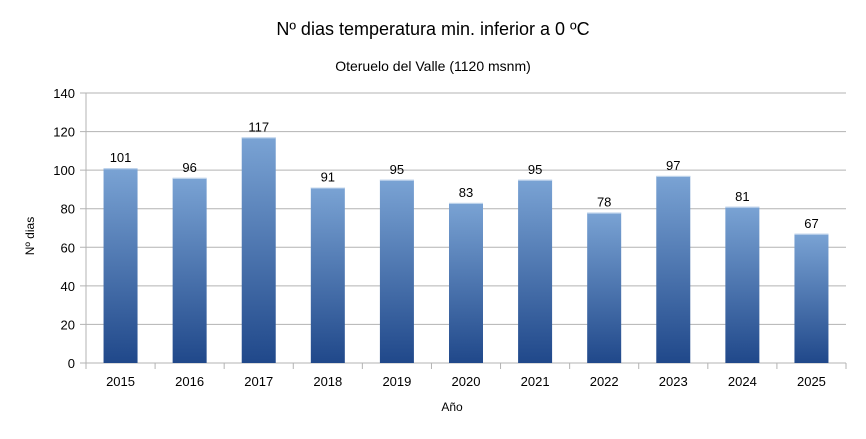  I want to click on data-label: 67, so click(811, 223).